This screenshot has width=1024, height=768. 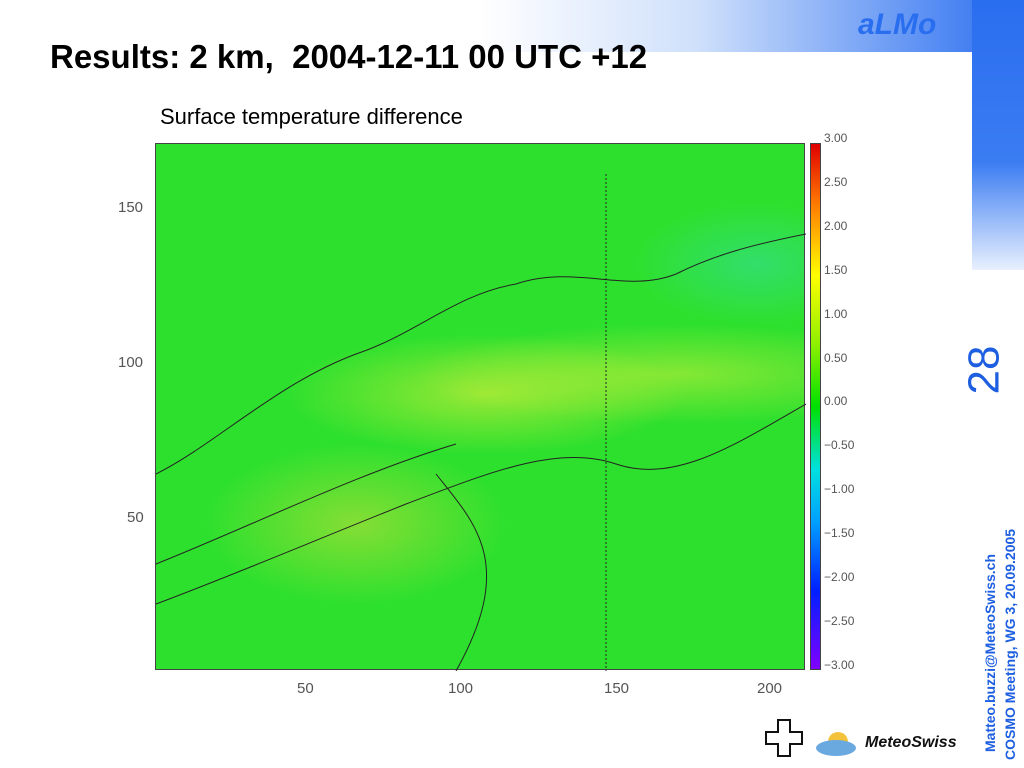 What do you see at coordinates (897, 24) in the screenshot?
I see `brand: aLMo` at bounding box center [897, 24].